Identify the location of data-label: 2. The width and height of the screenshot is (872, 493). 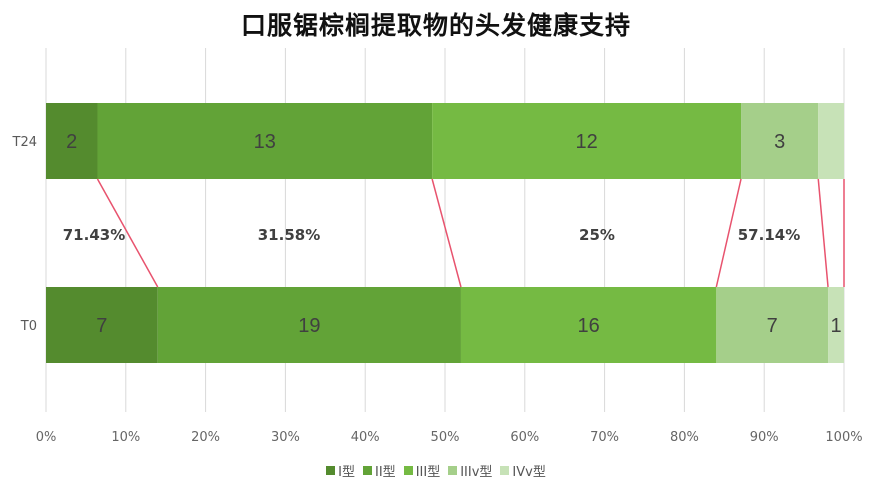
(71, 142).